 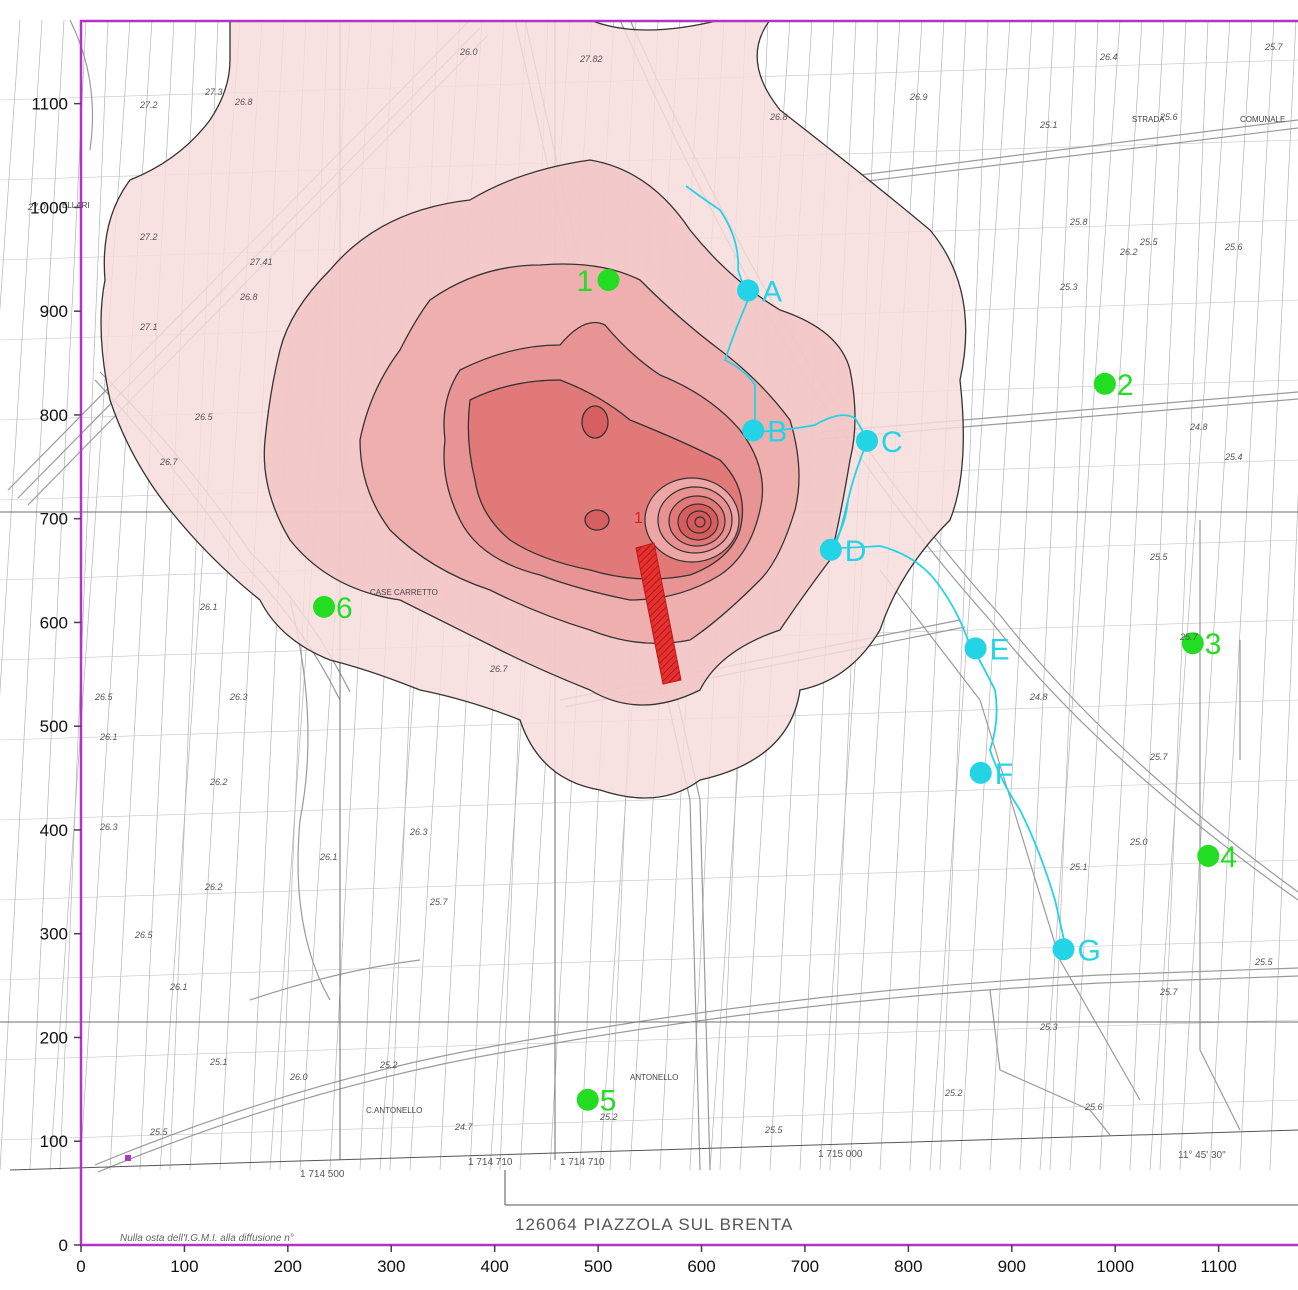 I want to click on elevation-label: 27.82, so click(x=591, y=59).